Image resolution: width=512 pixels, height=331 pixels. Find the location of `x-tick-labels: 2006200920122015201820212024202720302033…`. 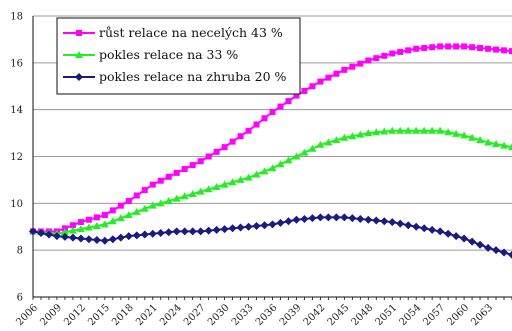

x-tick-labels: 2006200920122015201820212024202720302033… is located at coordinates (254, 315).